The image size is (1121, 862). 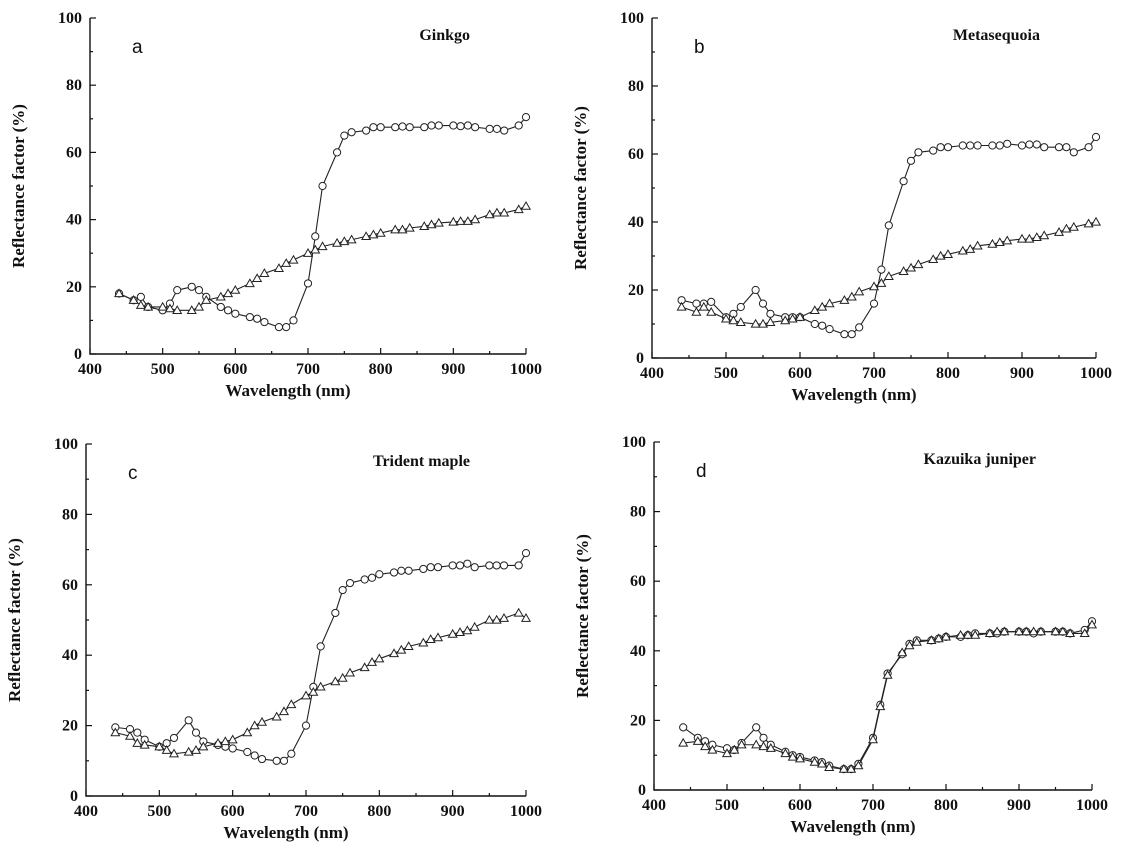 I want to click on y-axis-title: Reflectance factor (%), so click(x=582, y=616).